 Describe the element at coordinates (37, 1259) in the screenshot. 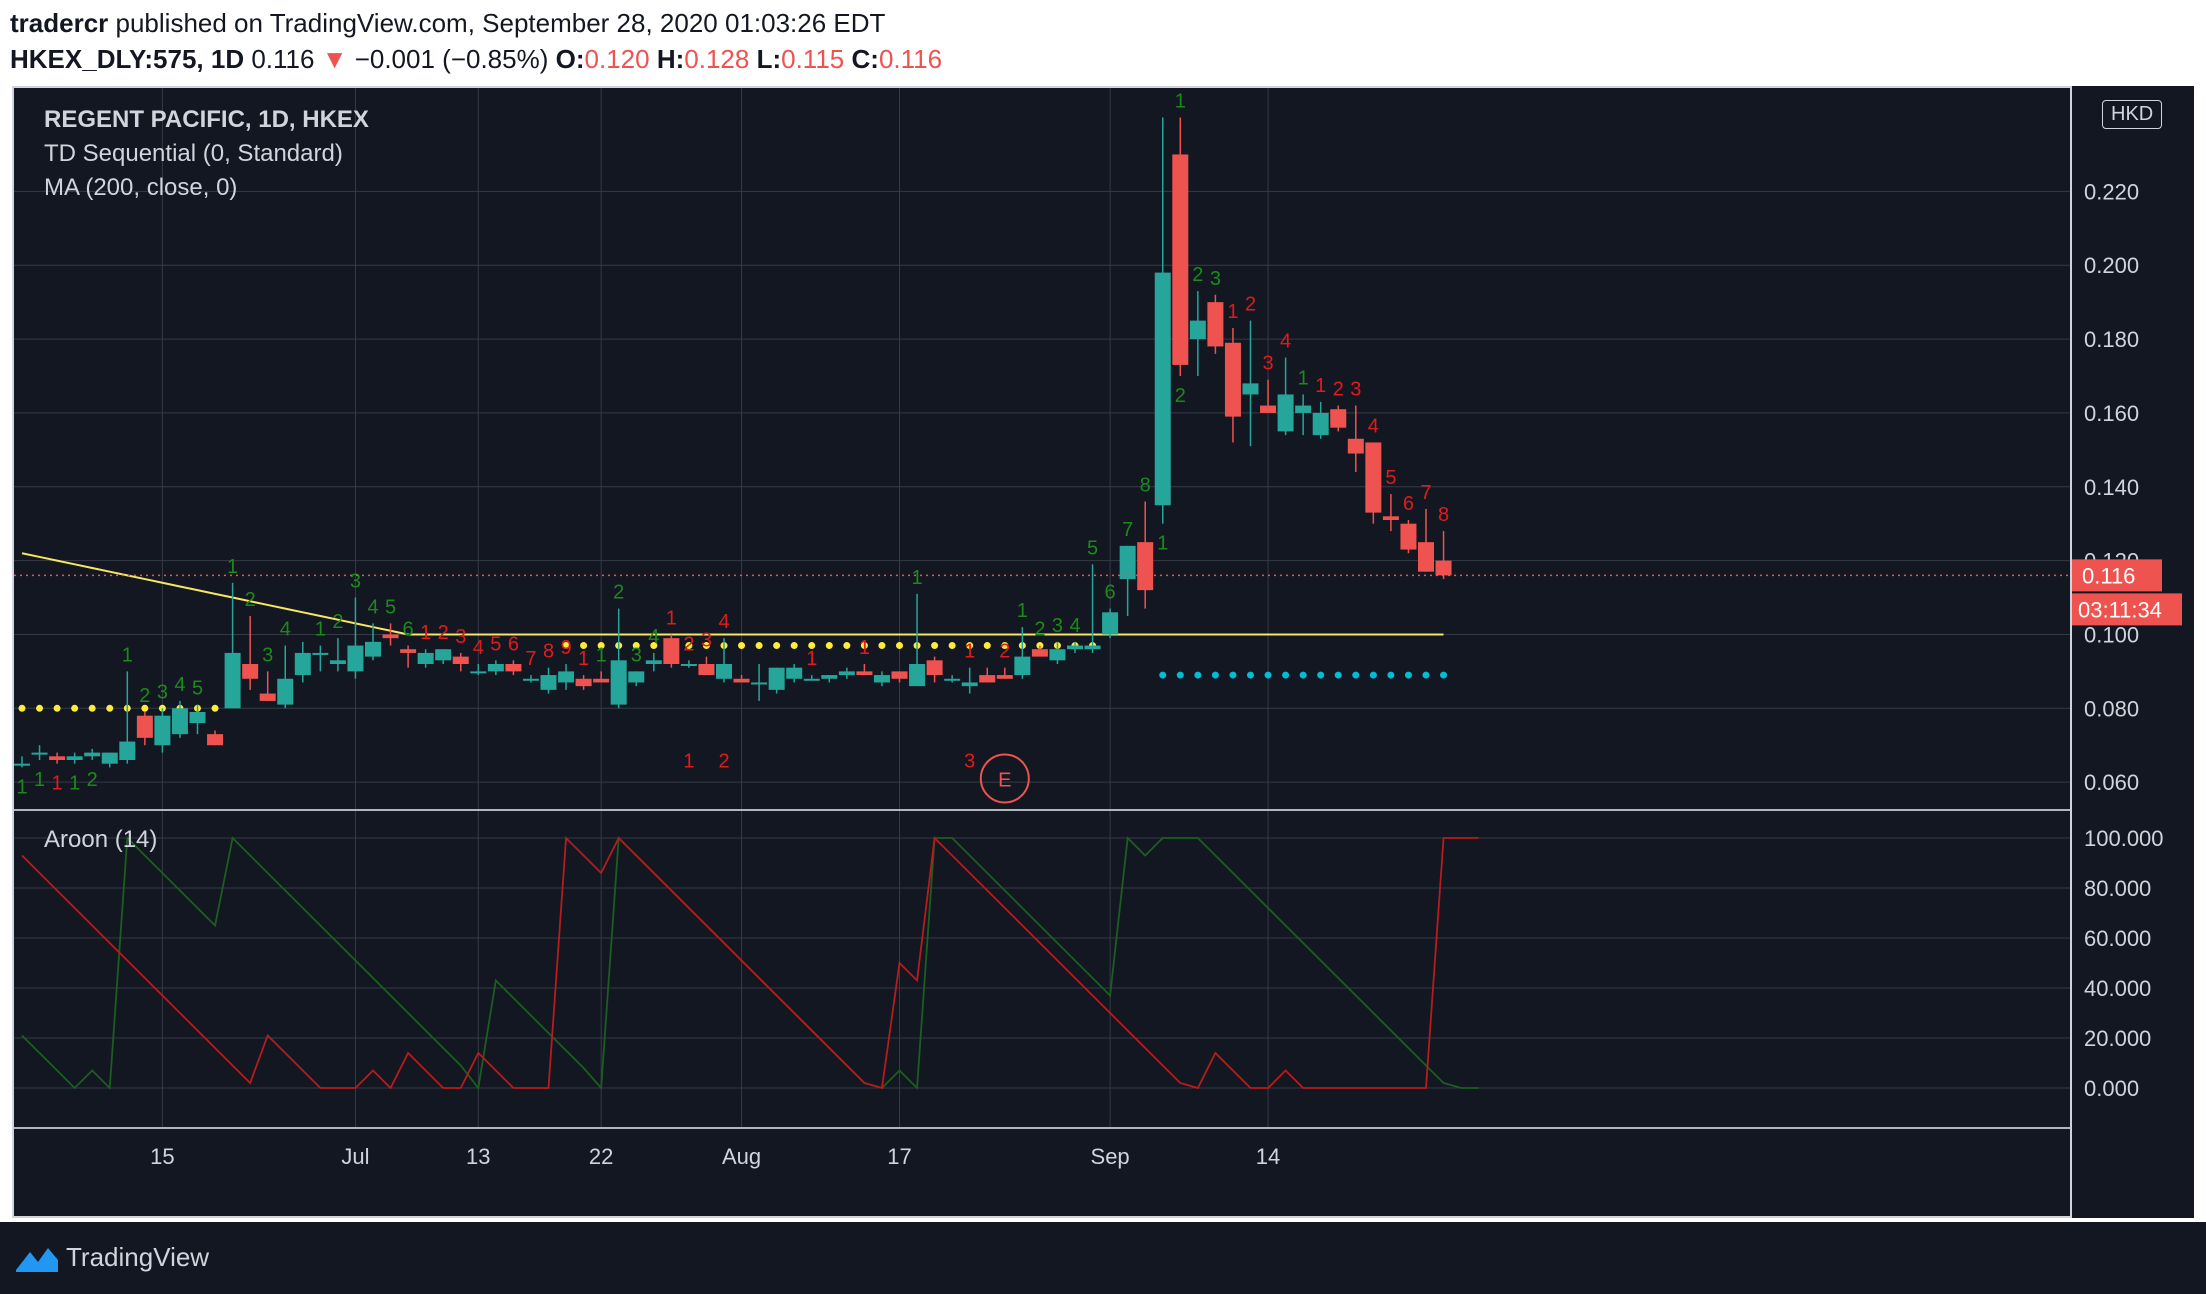

I see `tradingview-logo-icon` at that location.